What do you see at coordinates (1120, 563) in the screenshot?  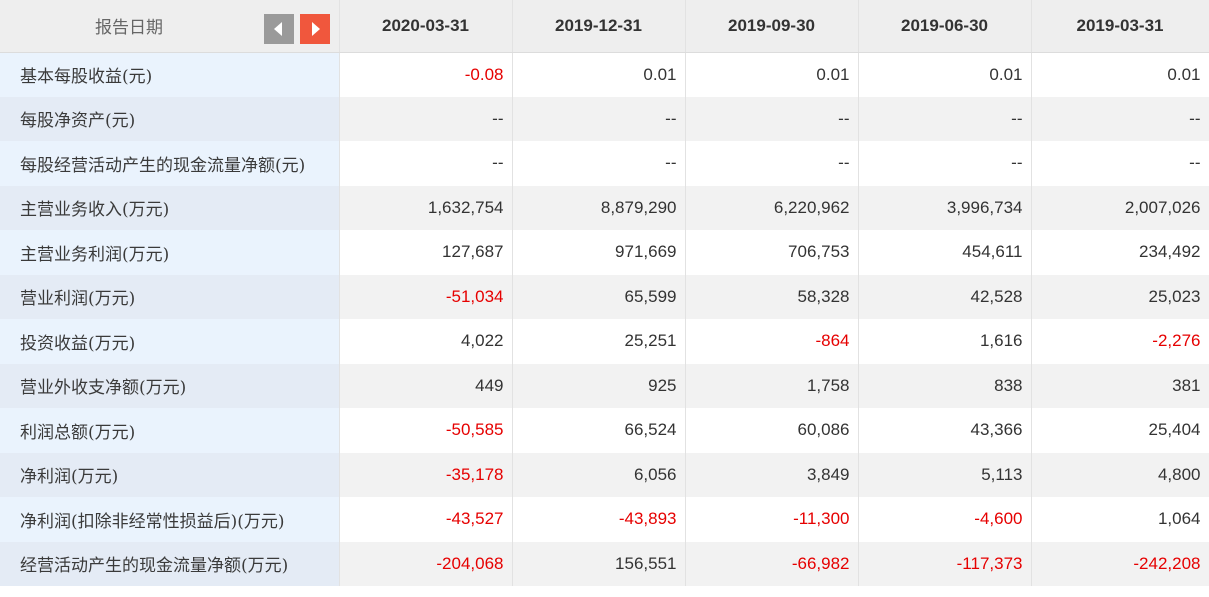 I see `value-cell: -242,208` at bounding box center [1120, 563].